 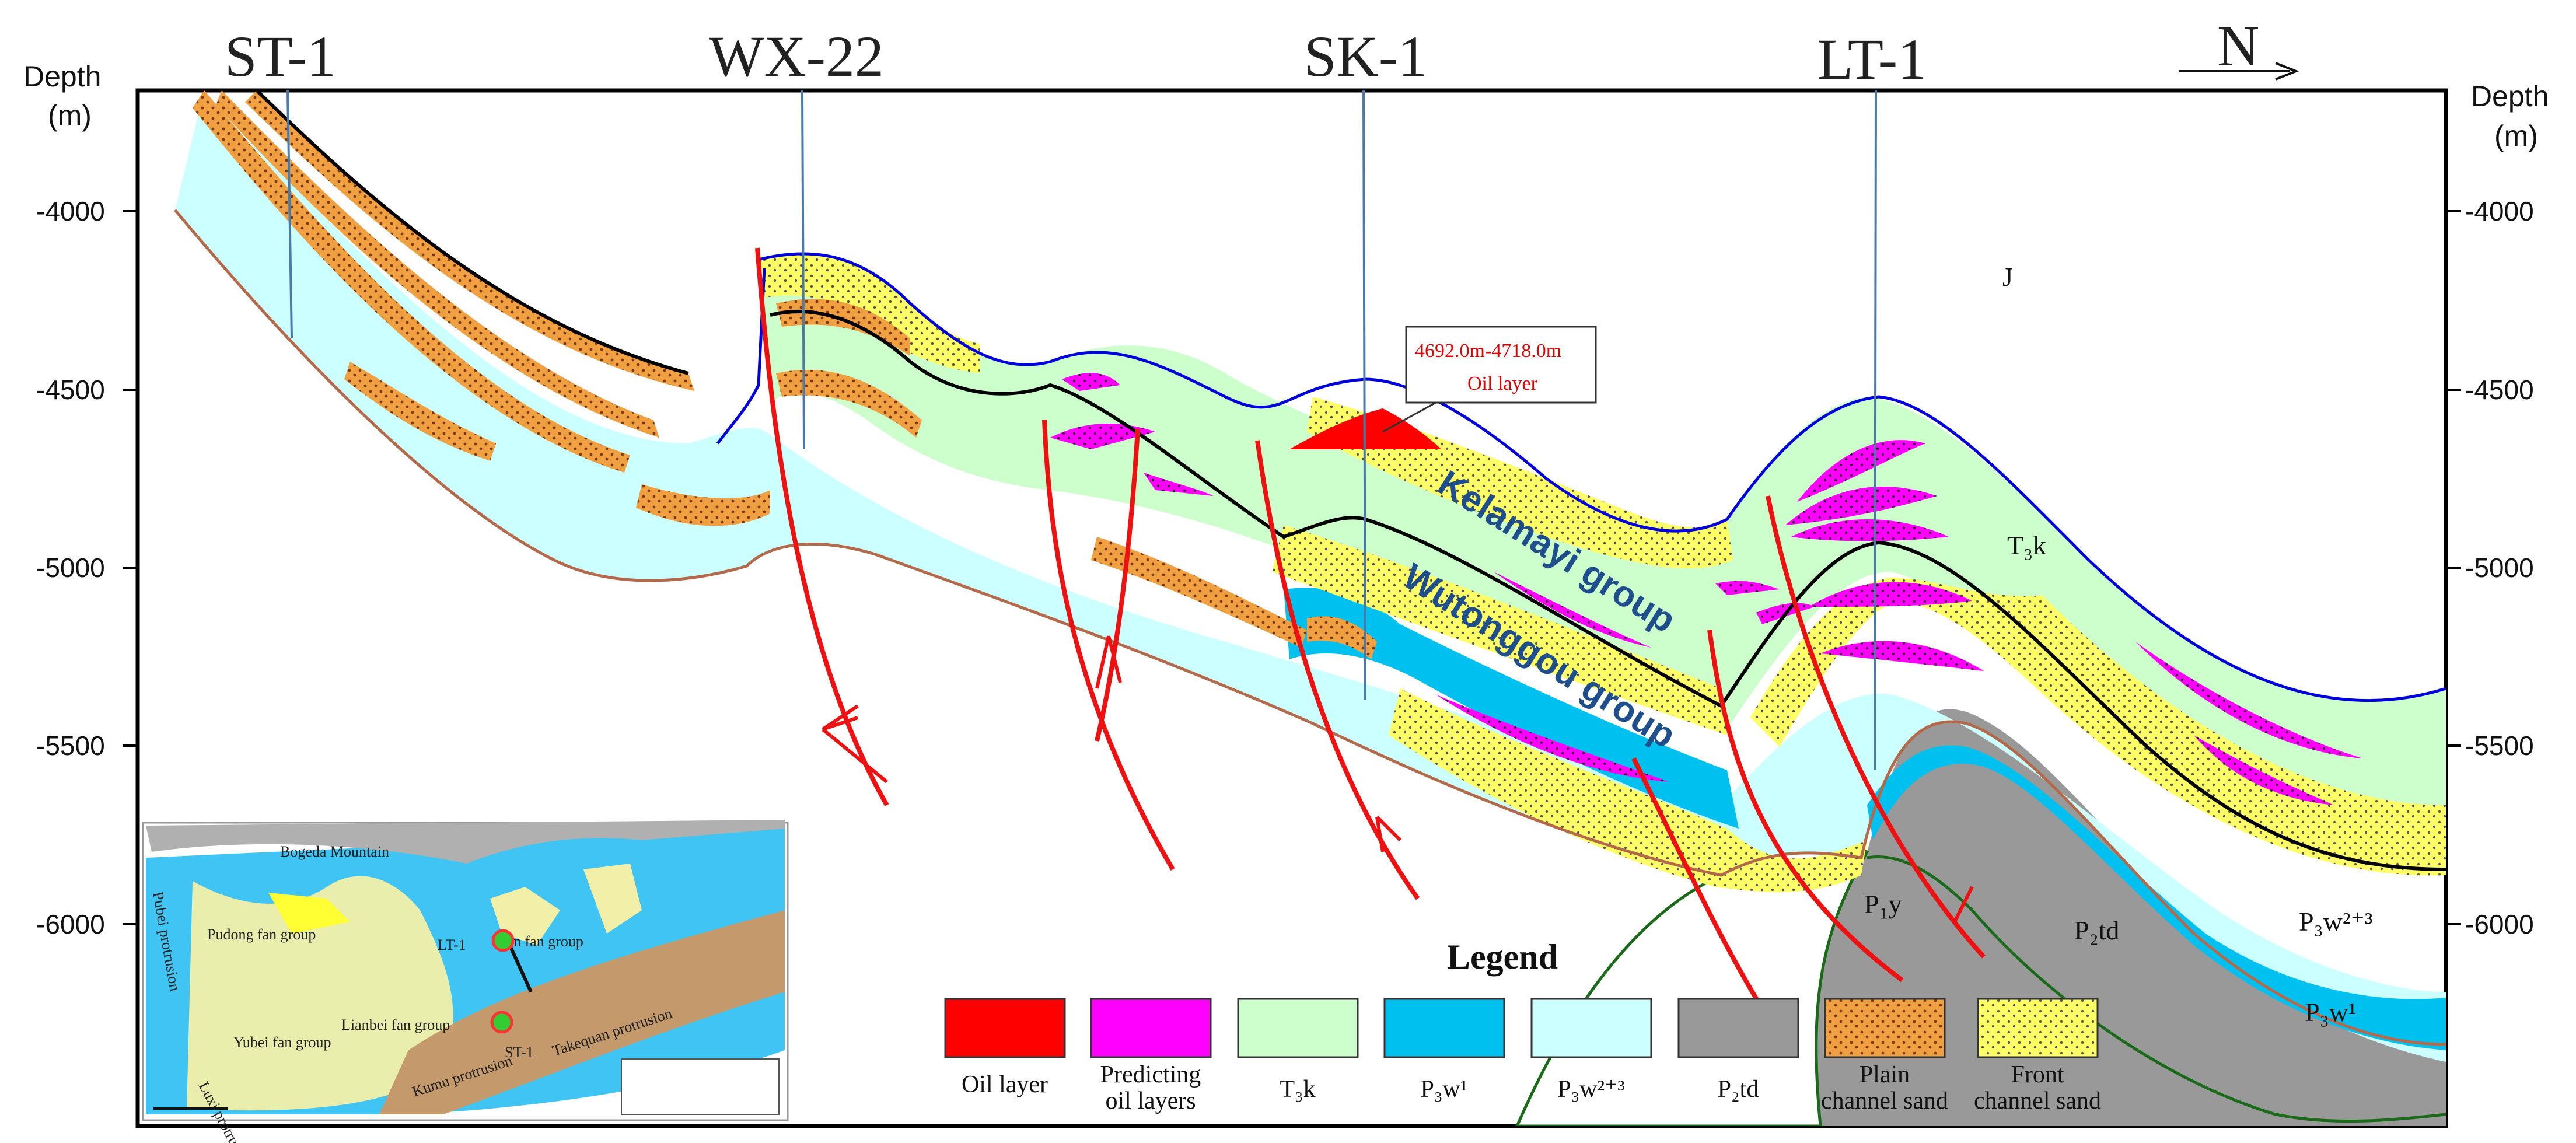 What do you see at coordinates (1501, 365) in the screenshot?
I see `oil-callout-box` at bounding box center [1501, 365].